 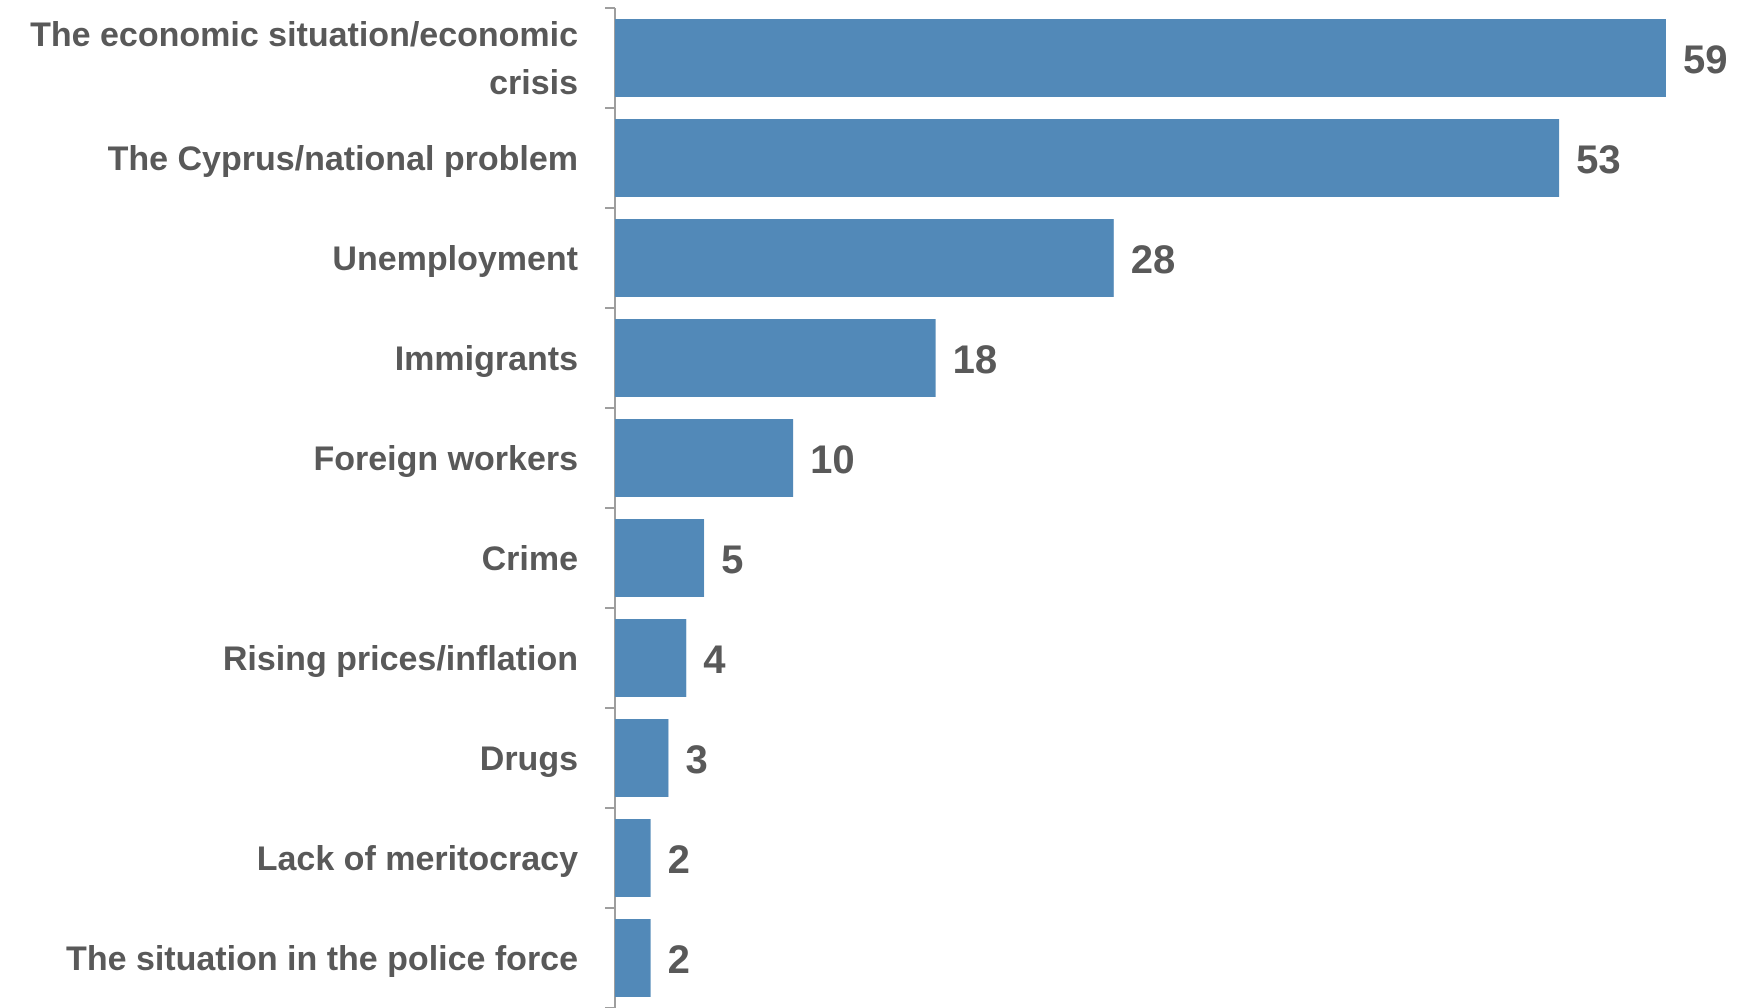 I want to click on category-label: Rising prices/inflation, so click(x=400, y=659).